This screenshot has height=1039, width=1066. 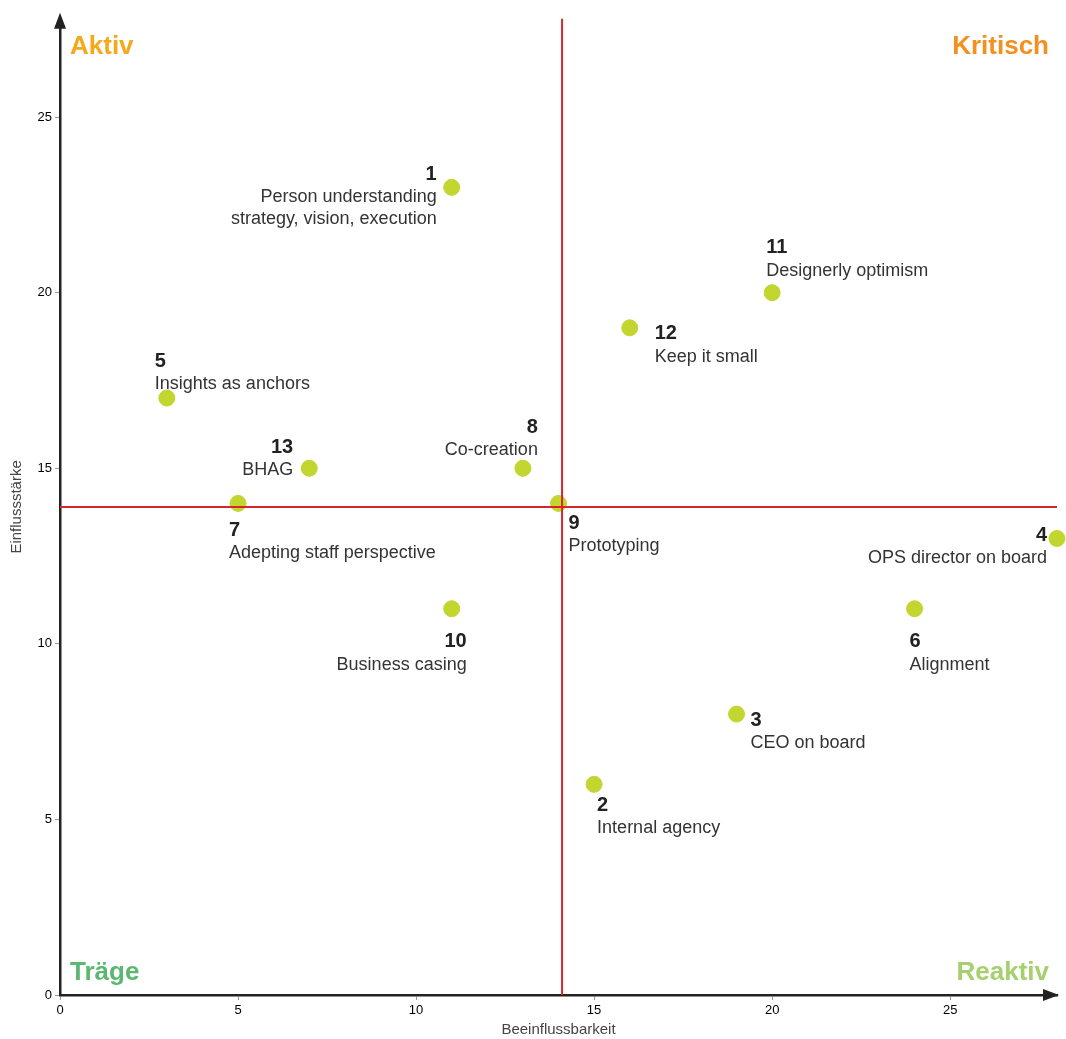 What do you see at coordinates (102, 44) in the screenshot?
I see `annotation: Aktiv` at bounding box center [102, 44].